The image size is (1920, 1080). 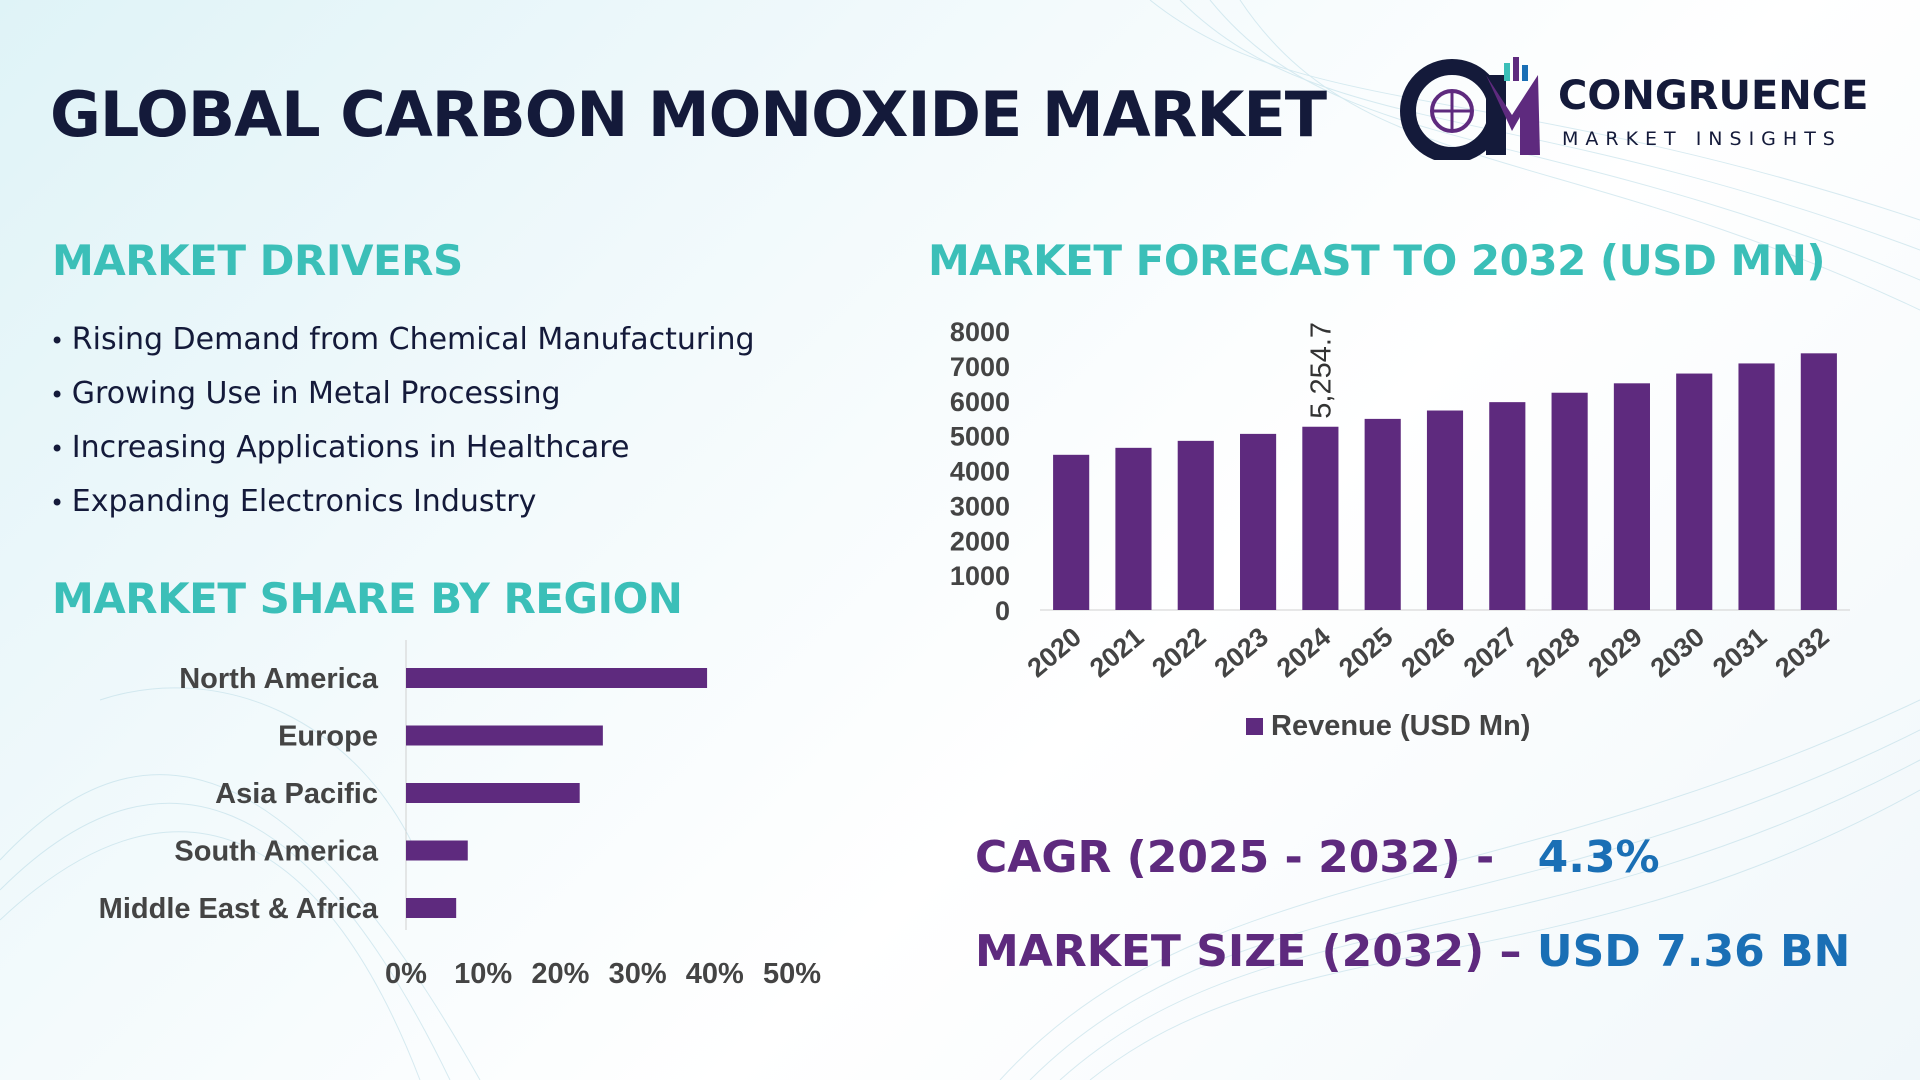 I want to click on legend-swatch, so click(x=1254, y=726).